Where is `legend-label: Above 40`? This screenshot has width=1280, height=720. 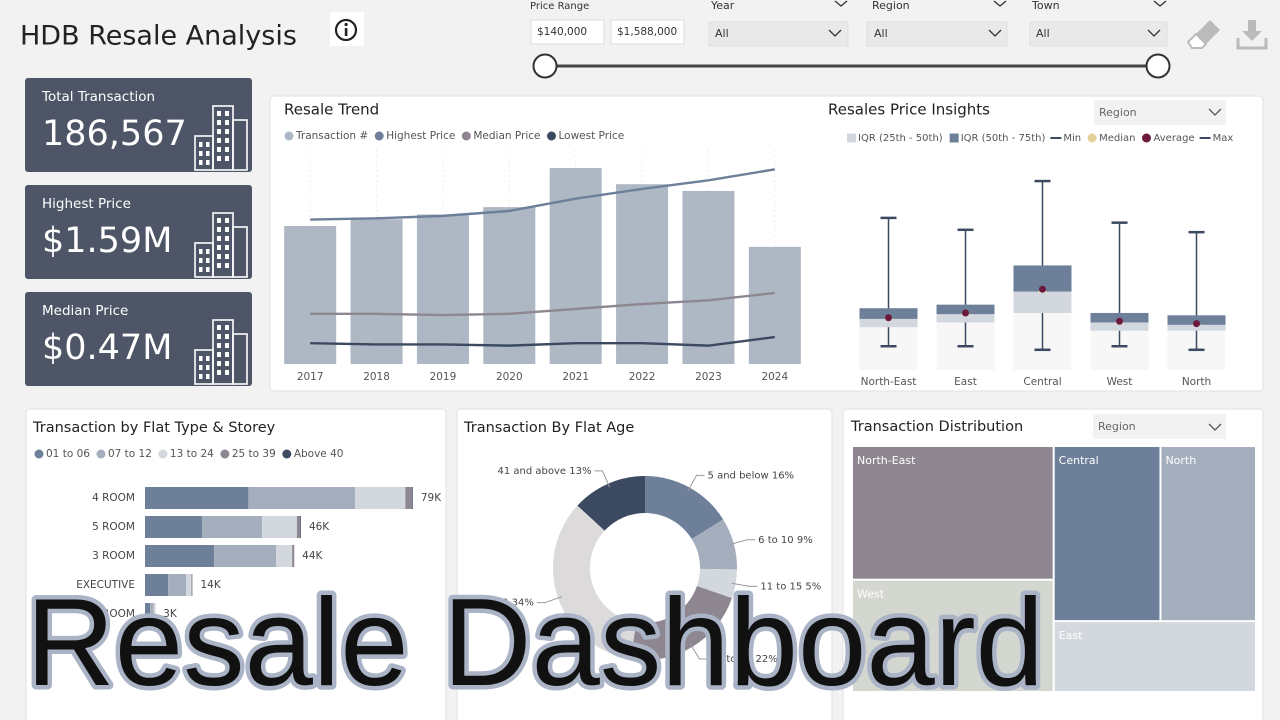
legend-label: Above 40 is located at coordinates (319, 454).